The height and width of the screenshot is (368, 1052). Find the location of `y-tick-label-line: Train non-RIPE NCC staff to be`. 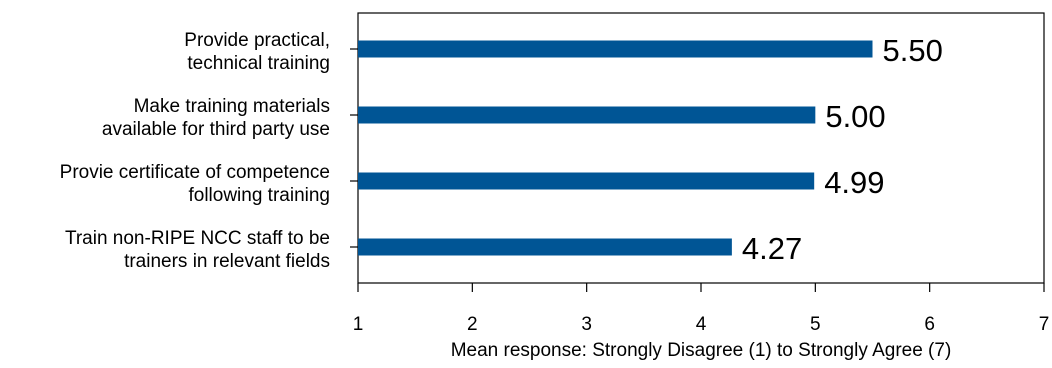

y-tick-label-line: Train non-RIPE NCC staff to be is located at coordinates (197, 238).